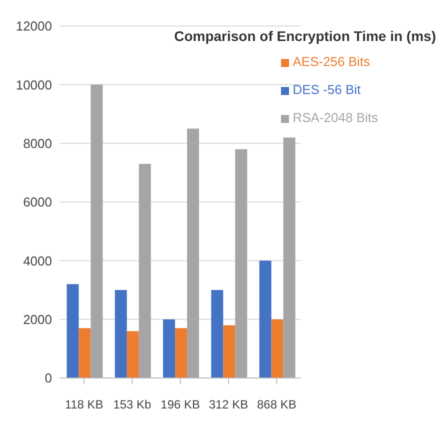  Describe the element at coordinates (37, 260) in the screenshot. I see `y-tick-label: 4000` at that location.